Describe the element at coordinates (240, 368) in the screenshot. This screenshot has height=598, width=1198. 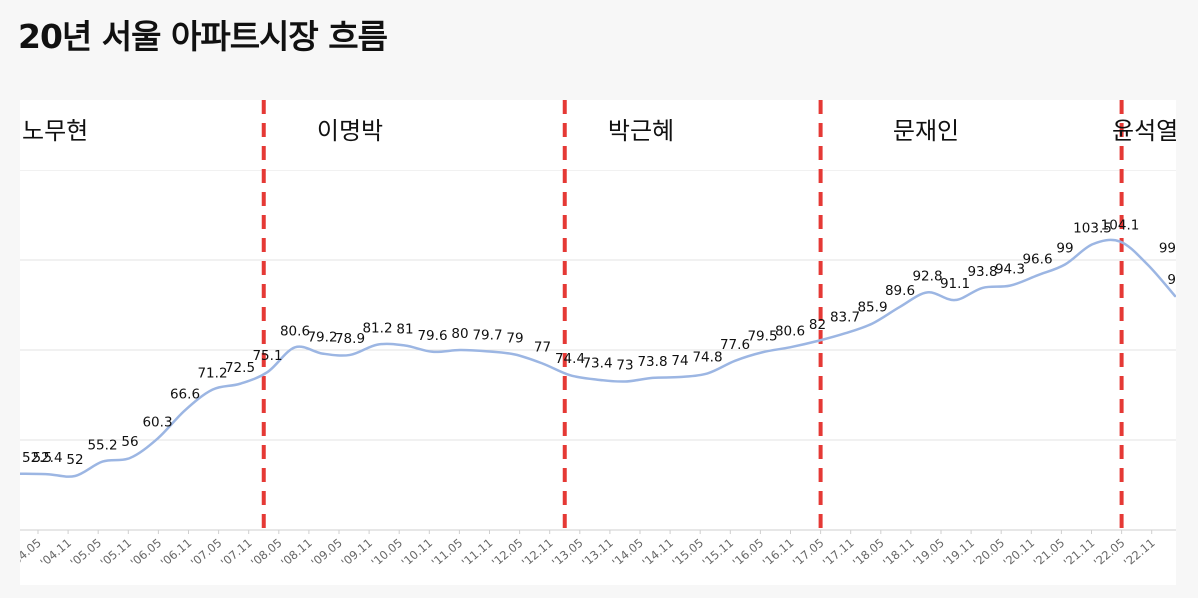
I see `data-label: 72.5` at that location.